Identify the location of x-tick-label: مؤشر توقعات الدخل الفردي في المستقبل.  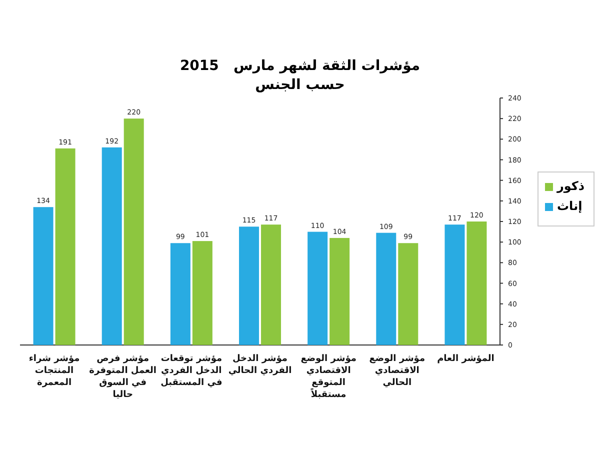
(192, 371).